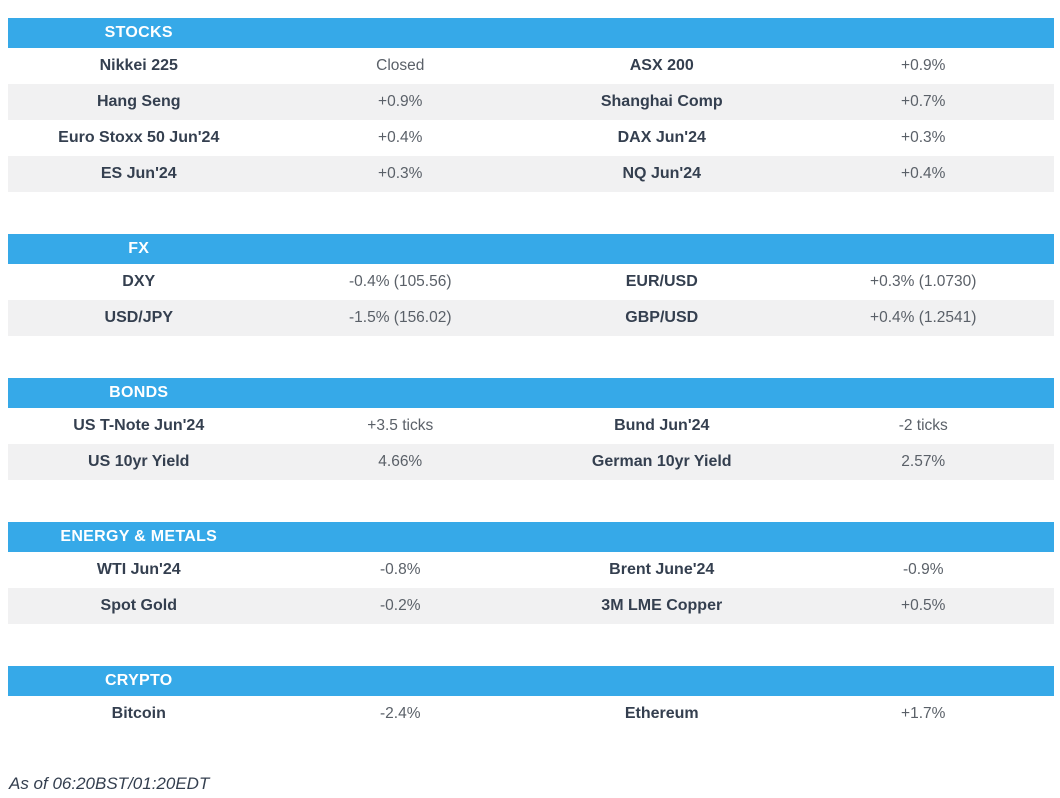  I want to click on section-title: FX, so click(139, 248).